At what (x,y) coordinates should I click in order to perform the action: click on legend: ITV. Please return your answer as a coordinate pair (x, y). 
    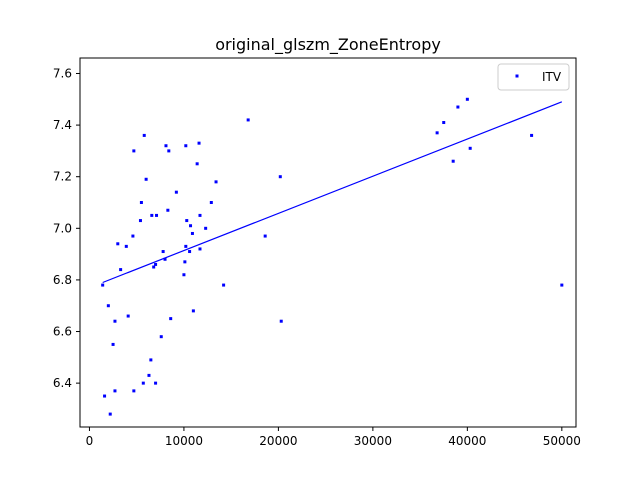
    Looking at the image, I should click on (533, 77).